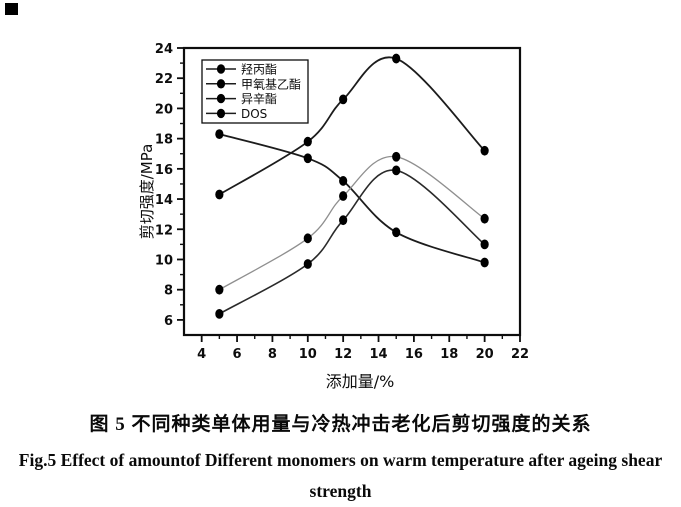 The height and width of the screenshot is (507, 681). Describe the element at coordinates (360, 381) in the screenshot. I see `x-axis-label: 添加量/%` at that location.